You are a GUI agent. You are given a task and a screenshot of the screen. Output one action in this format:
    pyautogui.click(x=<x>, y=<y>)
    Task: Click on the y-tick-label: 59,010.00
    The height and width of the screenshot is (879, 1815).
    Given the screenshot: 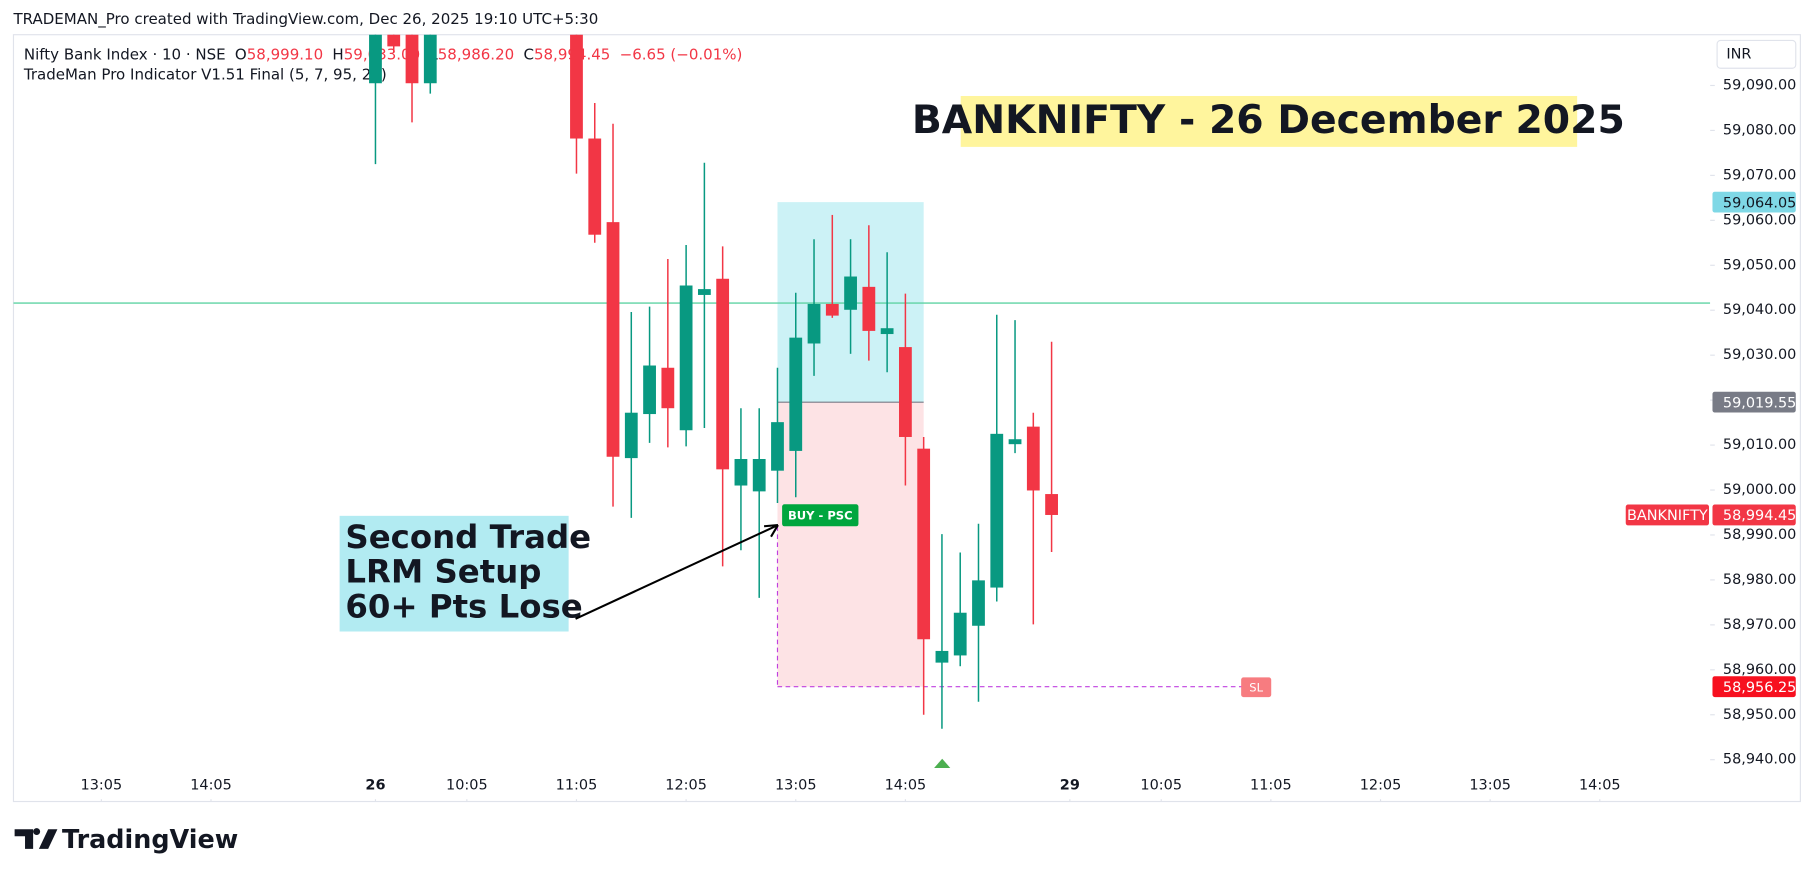 What is the action you would take?
    pyautogui.click(x=1759, y=445)
    